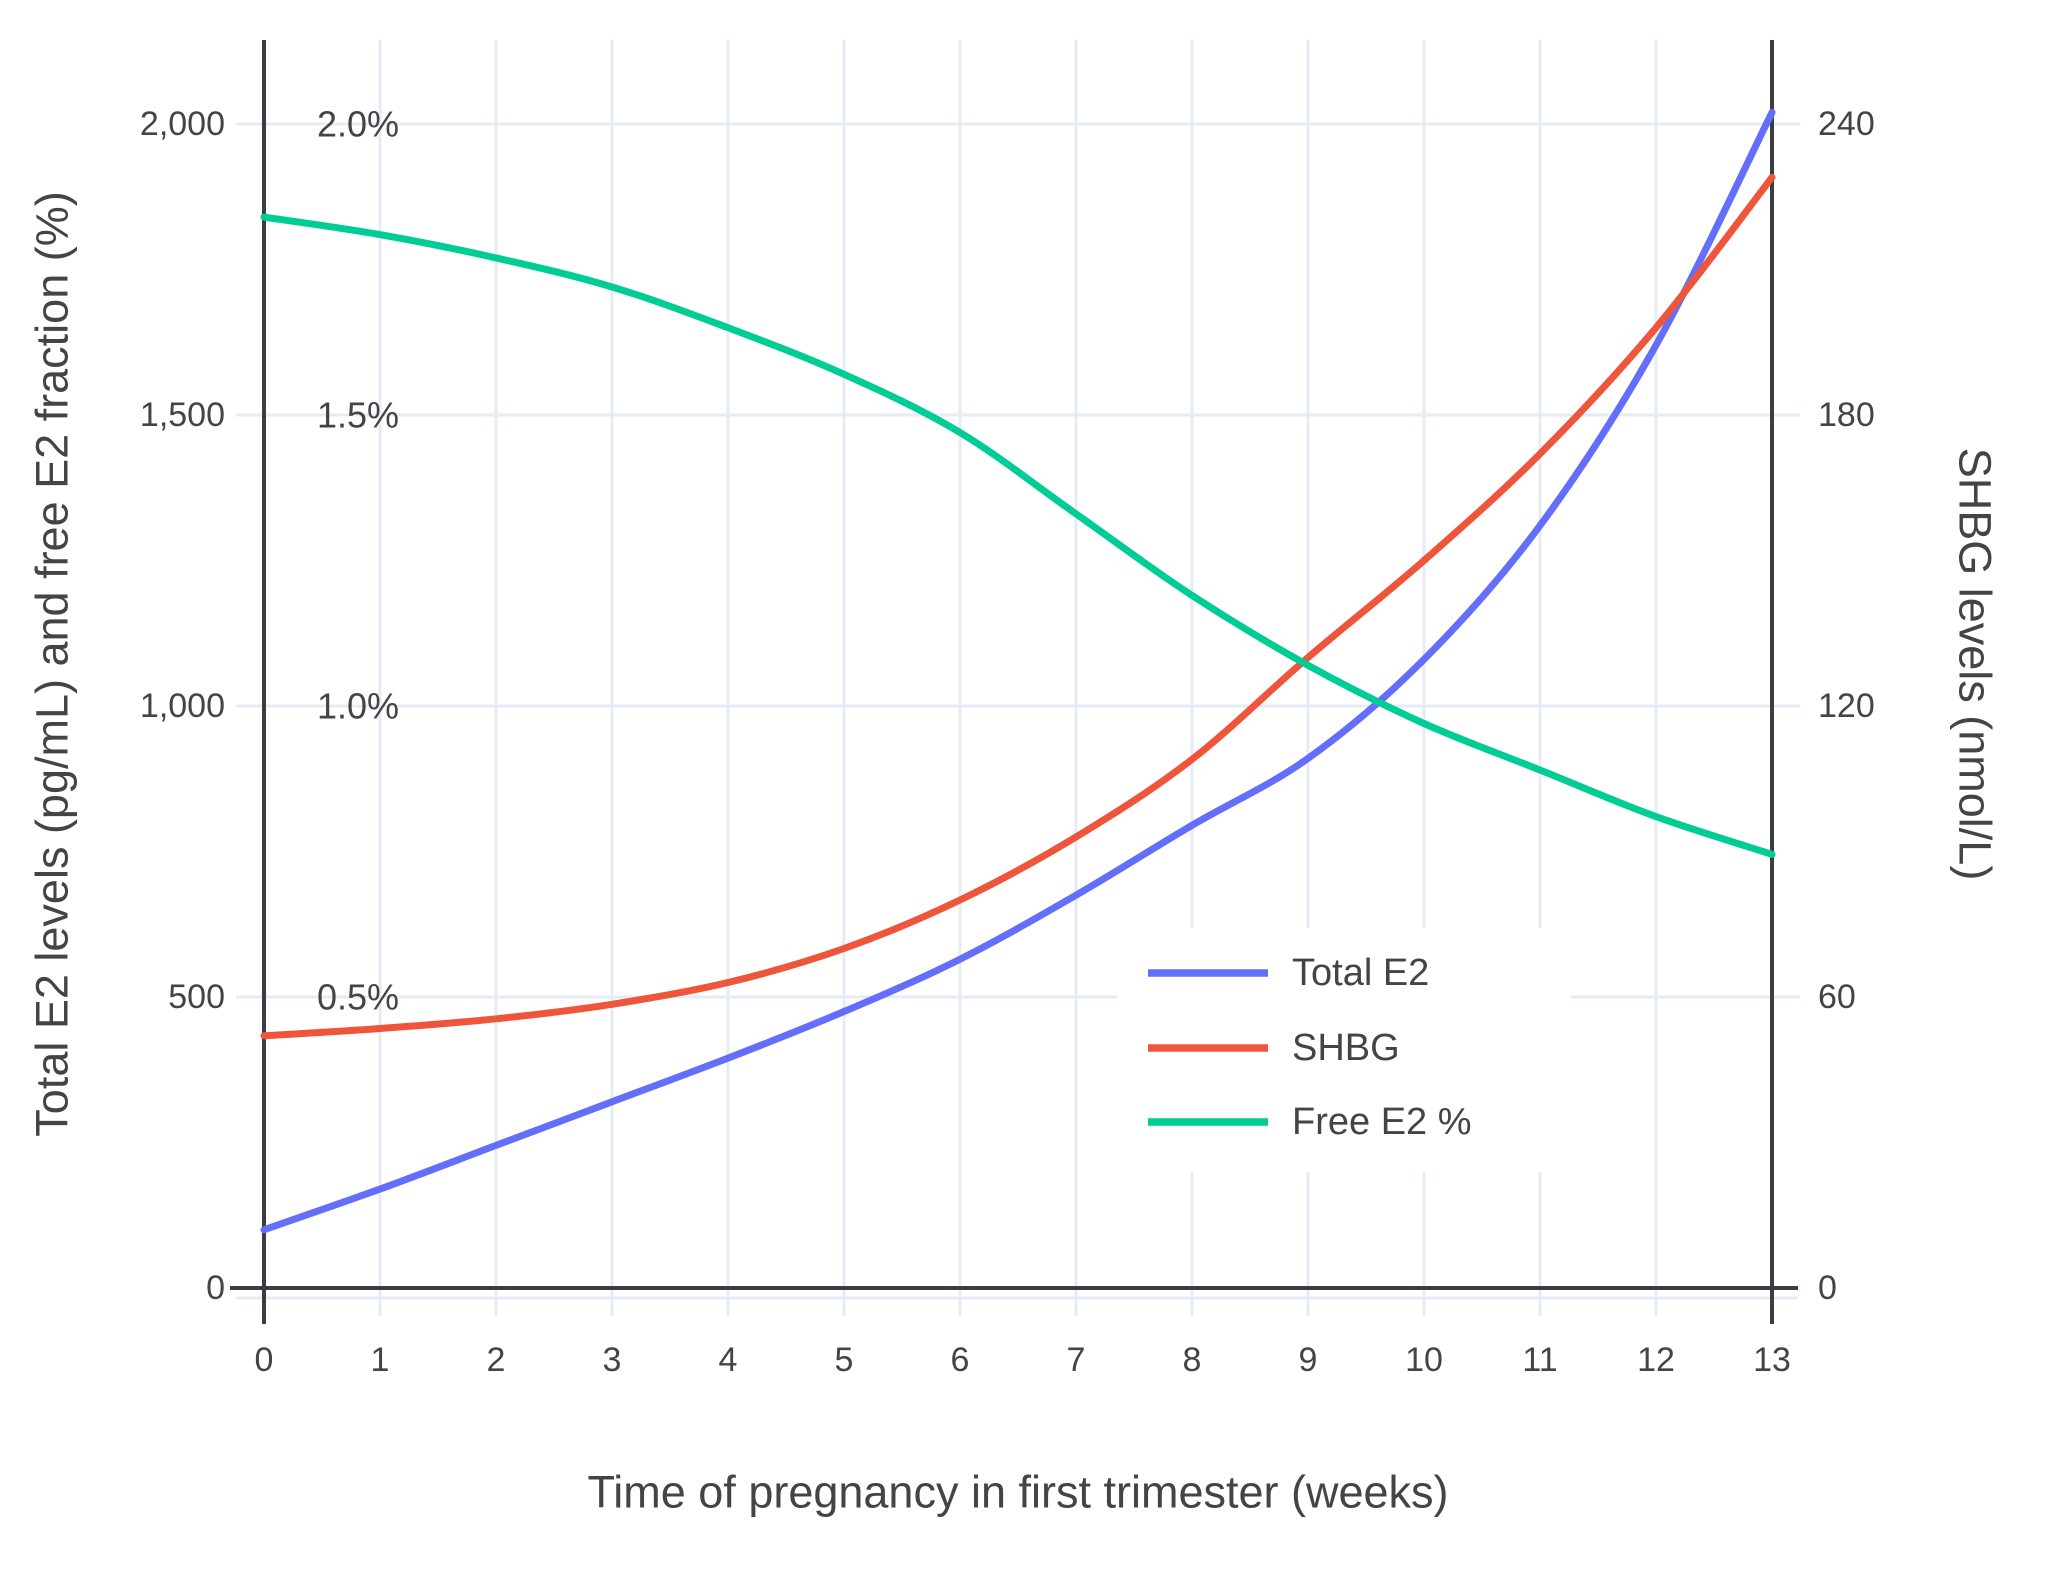 This screenshot has height=1583, width=2048. I want to click on right-axis-tick-label: 240, so click(1846, 124).